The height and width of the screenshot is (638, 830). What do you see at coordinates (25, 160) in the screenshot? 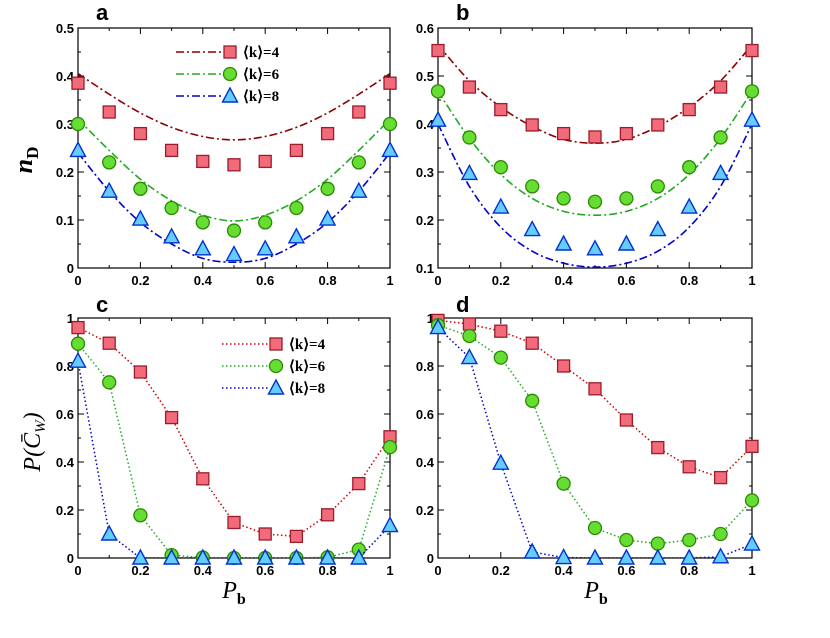
I see `y-axis-title-a: nD` at bounding box center [25, 160].